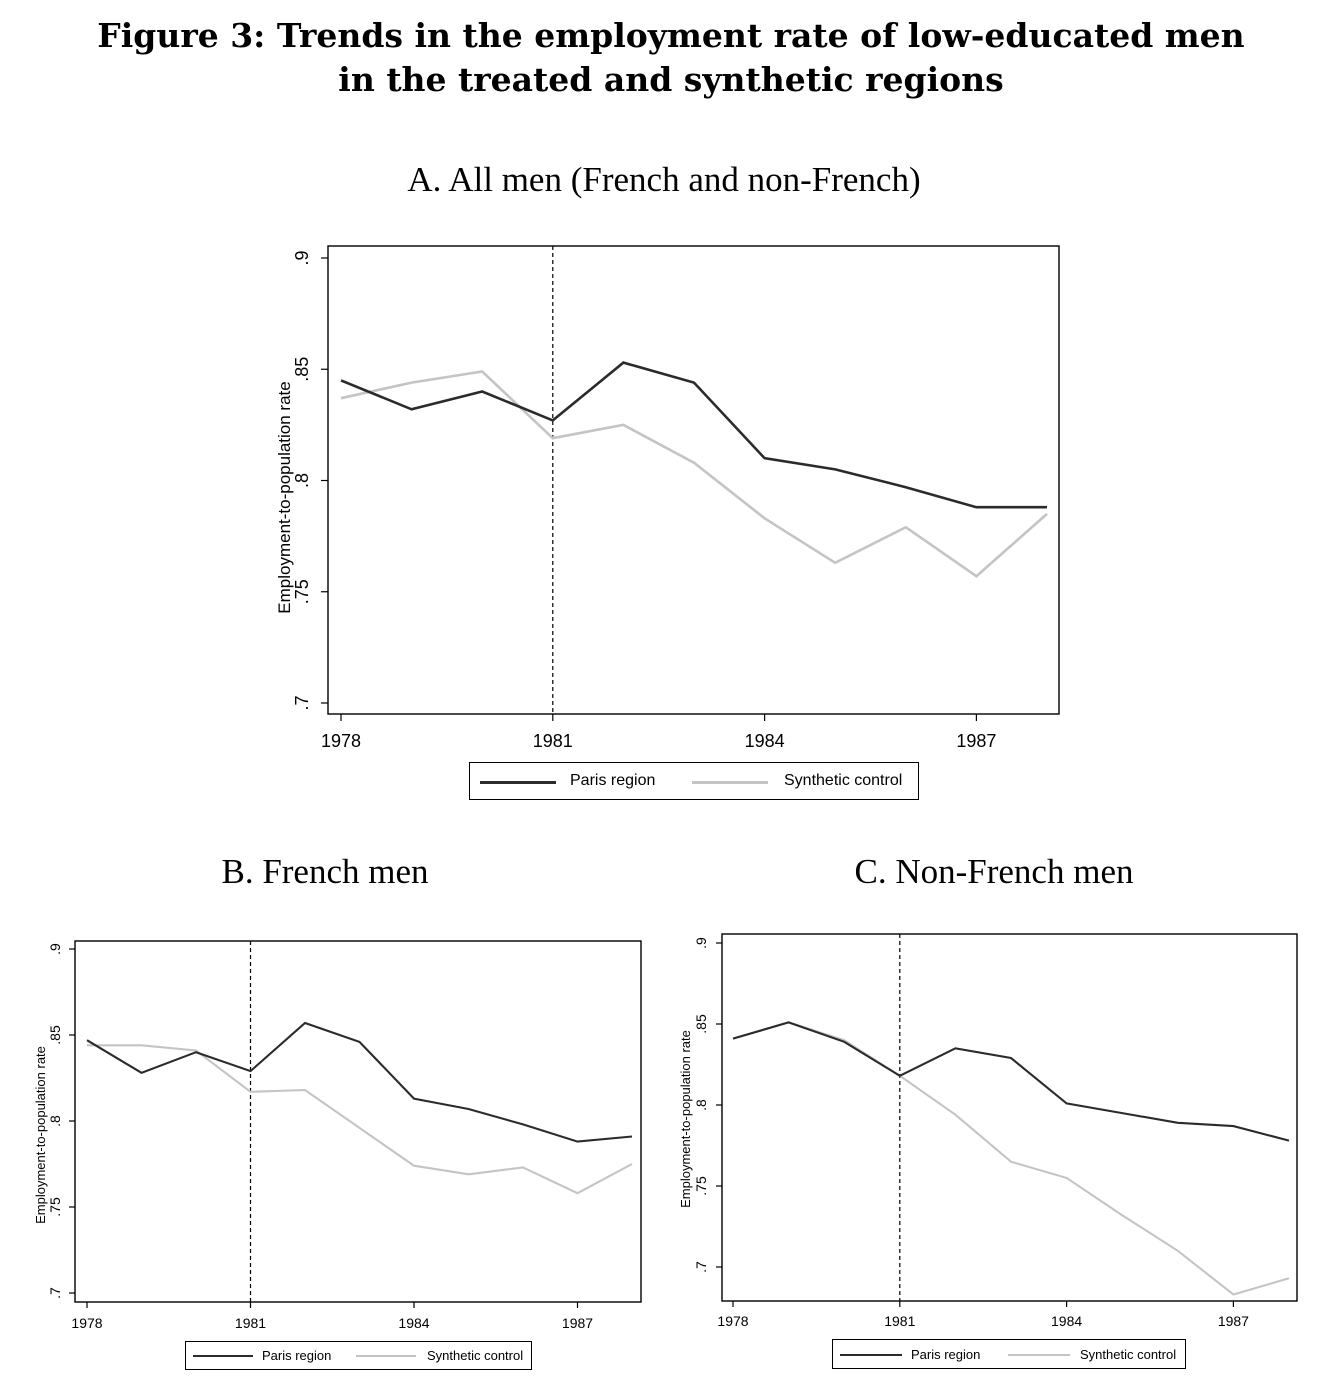  I want to click on panel-b-x-tick-label-1978: 1978, so click(86, 1323).